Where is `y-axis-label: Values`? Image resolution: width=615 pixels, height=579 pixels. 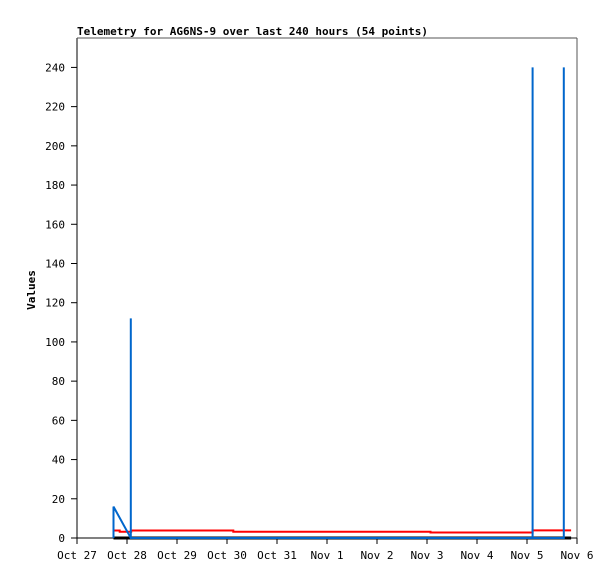 y-axis-label: Values is located at coordinates (31, 290).